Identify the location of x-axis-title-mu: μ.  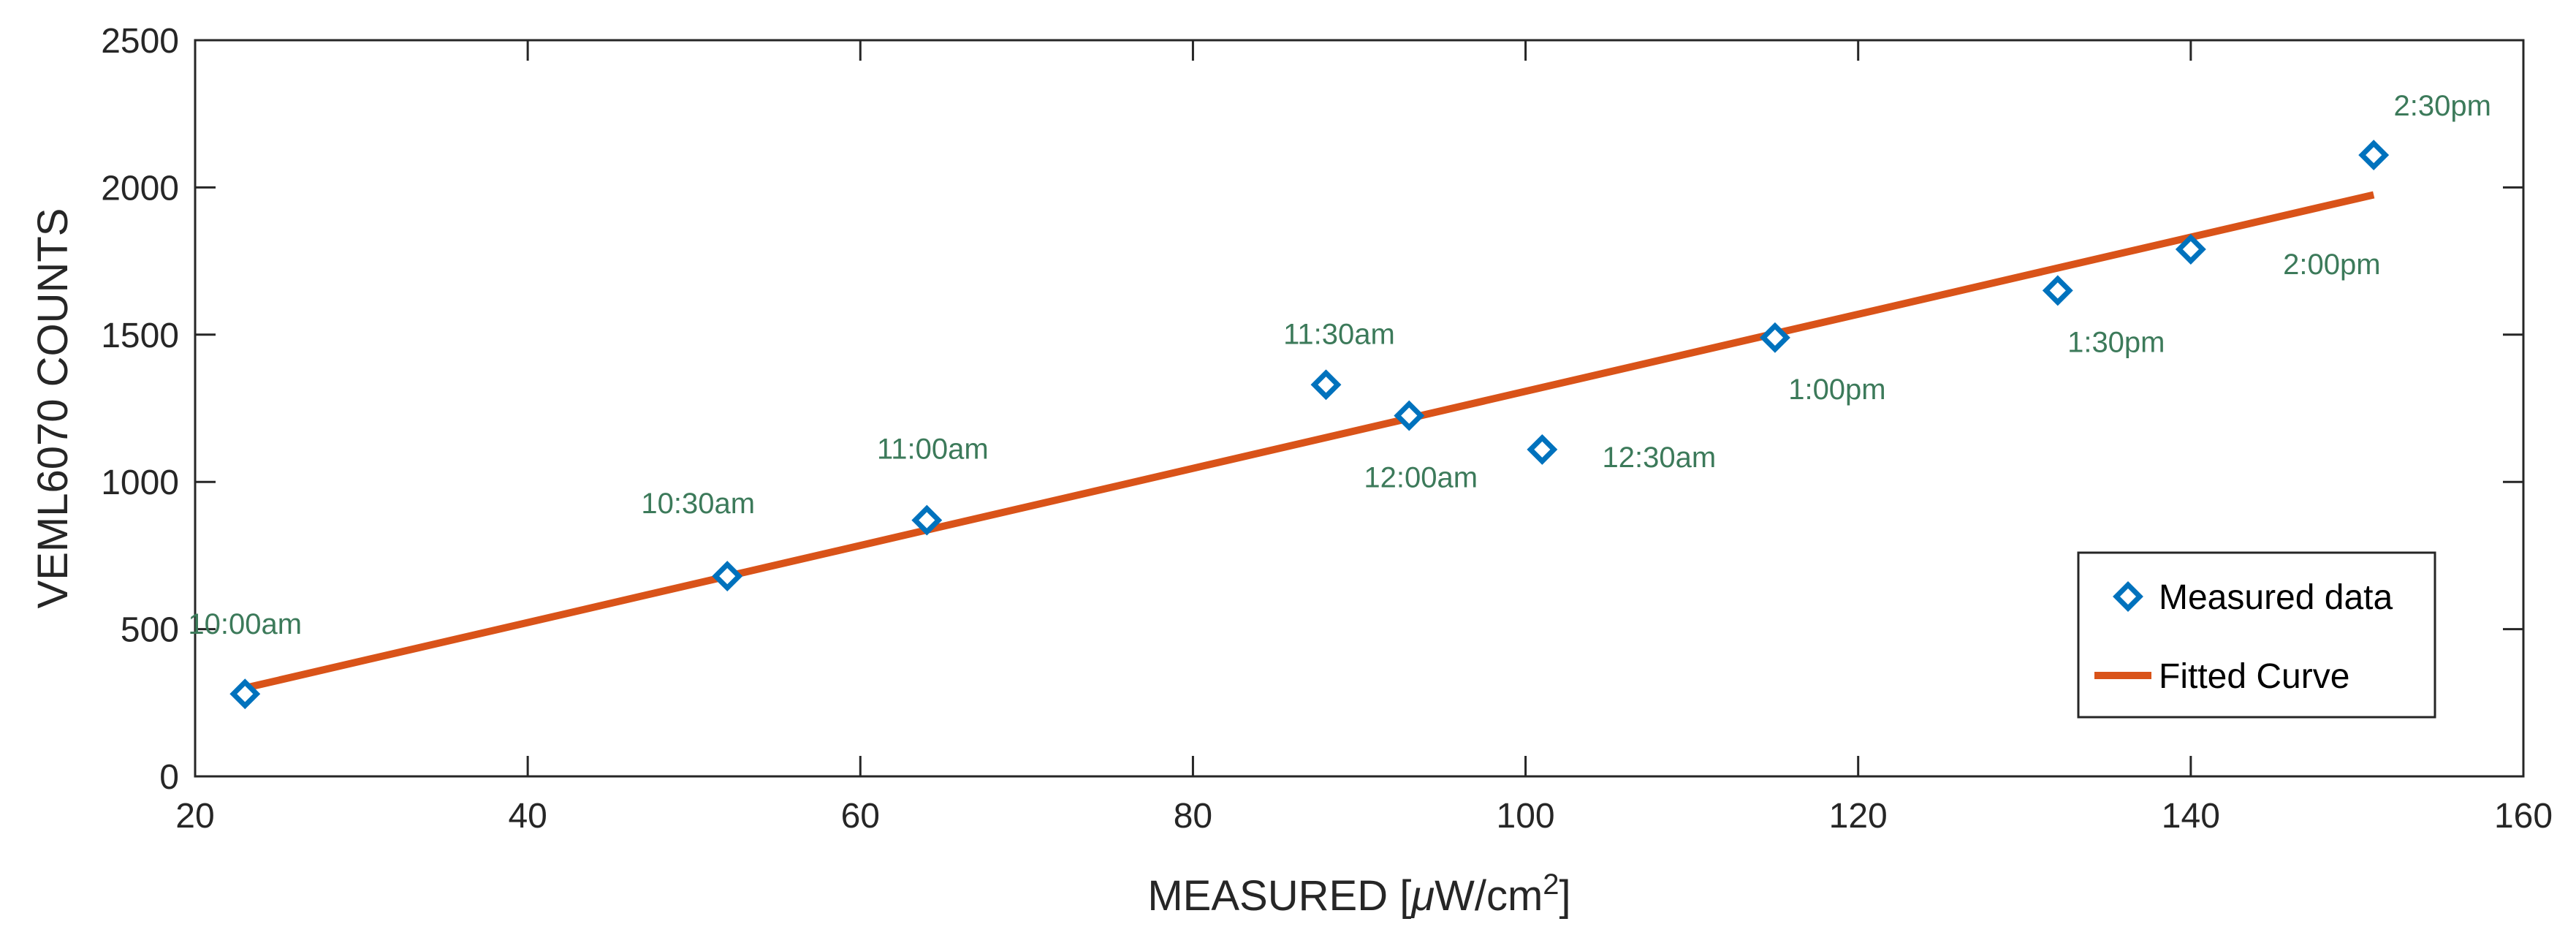
(1423, 896).